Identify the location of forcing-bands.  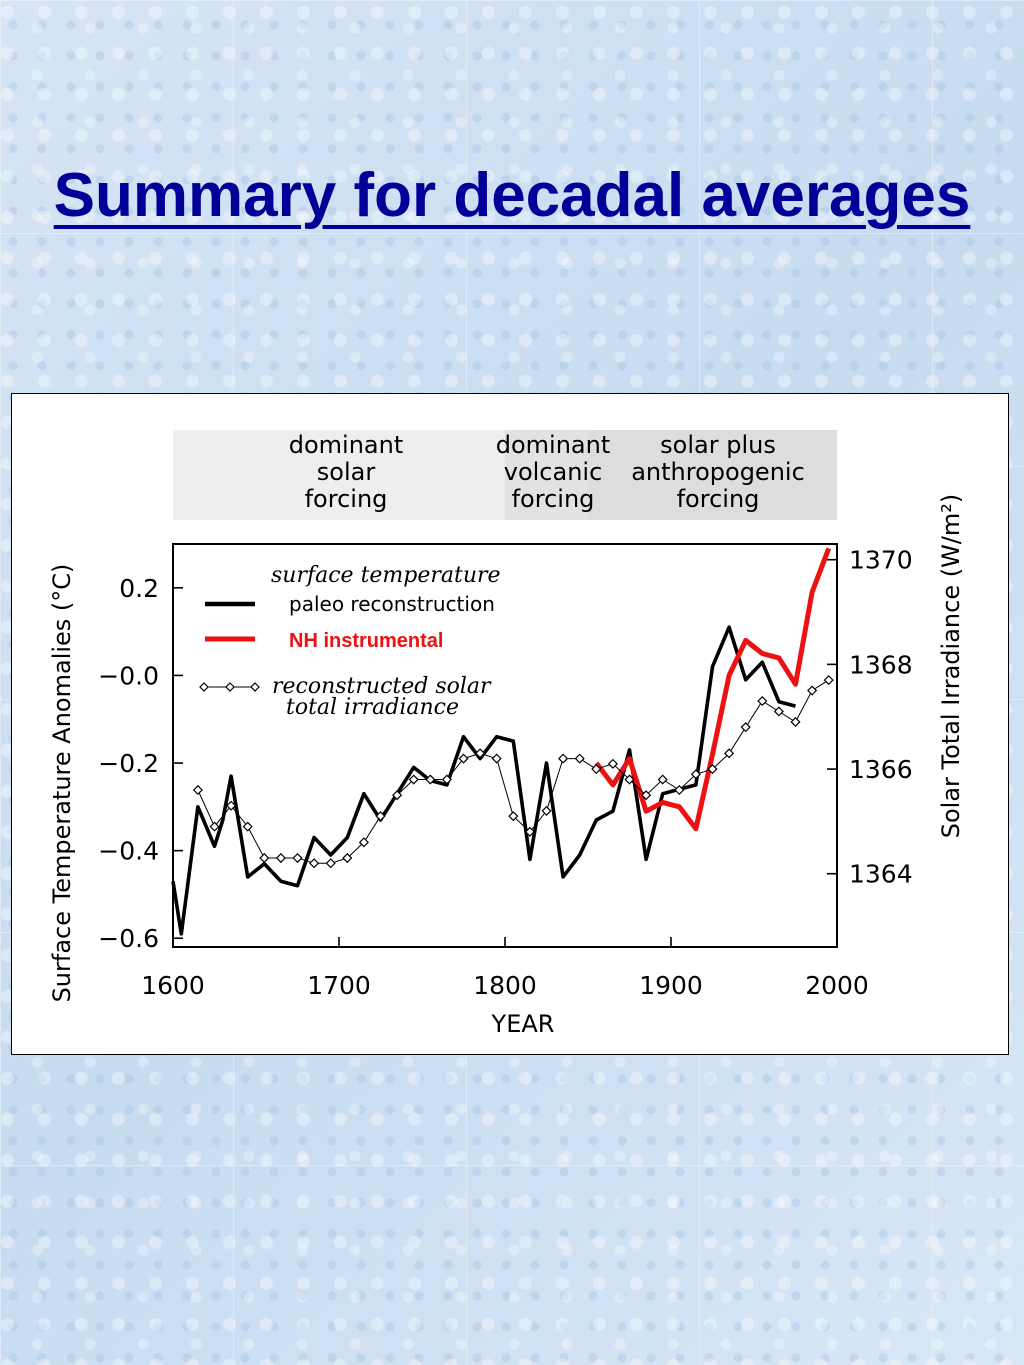
(505, 475).